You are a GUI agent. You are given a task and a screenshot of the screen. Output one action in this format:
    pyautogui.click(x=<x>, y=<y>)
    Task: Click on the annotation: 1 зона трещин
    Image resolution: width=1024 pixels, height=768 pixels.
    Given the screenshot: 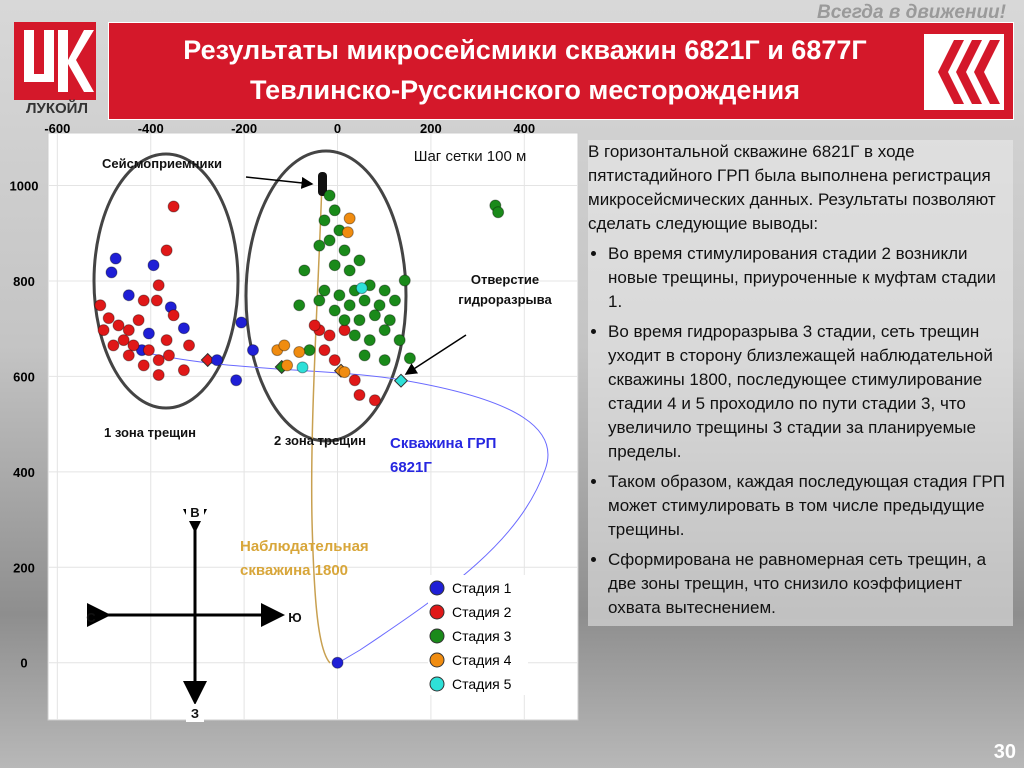 What is the action you would take?
    pyautogui.click(x=150, y=432)
    